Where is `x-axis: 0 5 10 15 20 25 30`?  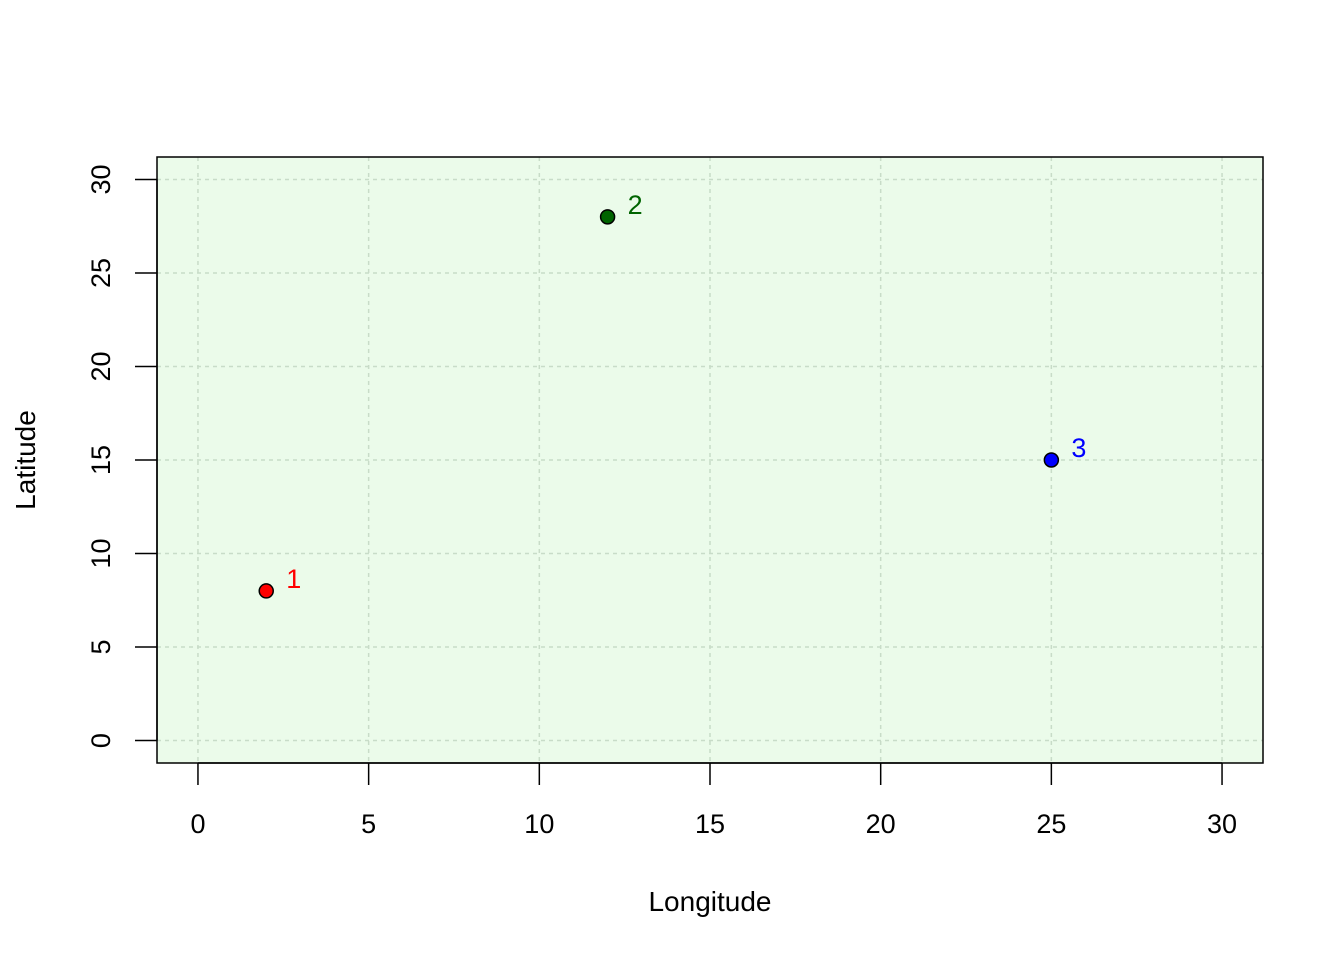
x-axis: 0 5 10 15 20 25 30 is located at coordinates (713, 800).